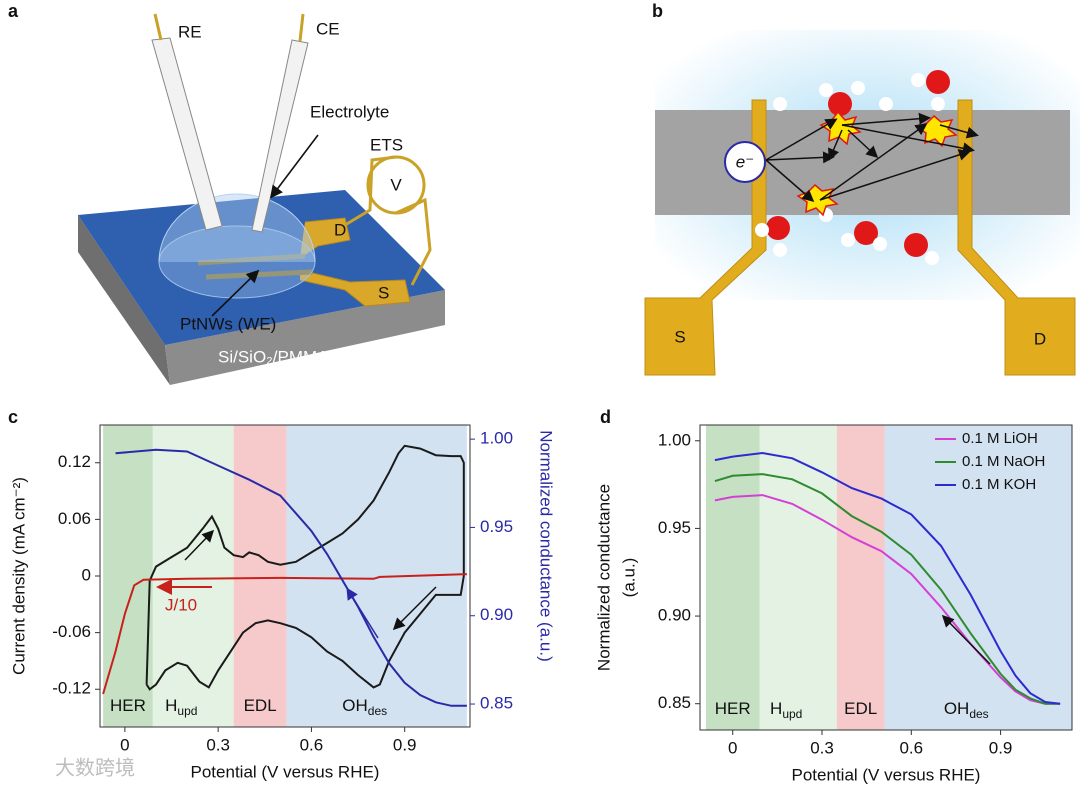  What do you see at coordinates (228, 323) in the screenshot?
I see `label: PtNWs (WE)` at bounding box center [228, 323].